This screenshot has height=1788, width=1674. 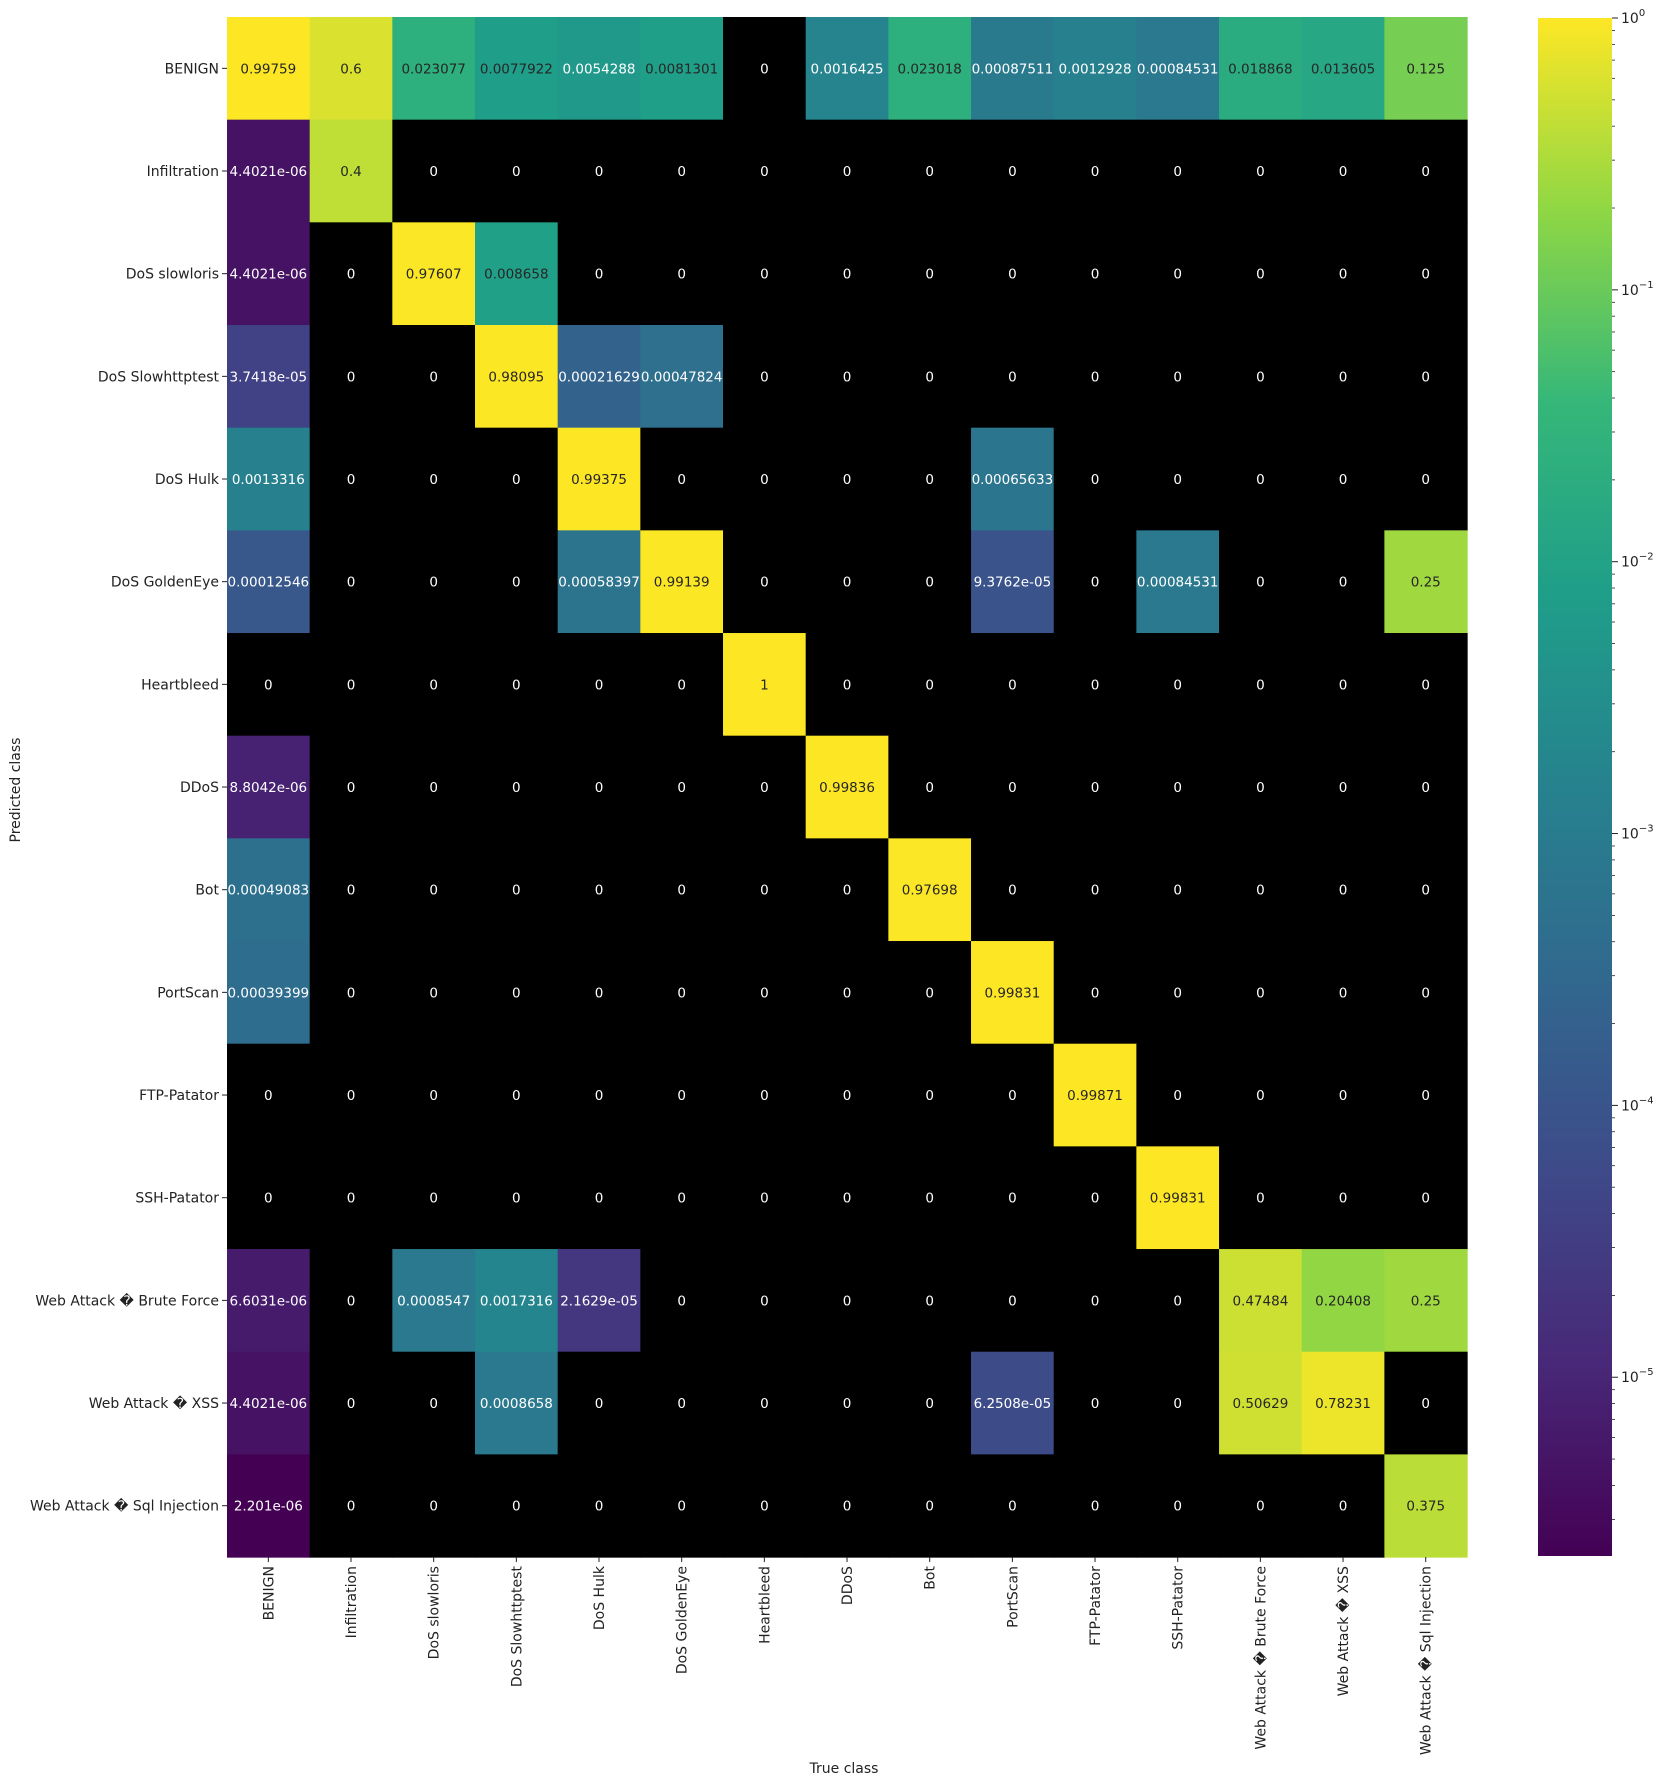 What do you see at coordinates (1343, 1631) in the screenshot?
I see `x-tick-label: Web Attack � XSS` at bounding box center [1343, 1631].